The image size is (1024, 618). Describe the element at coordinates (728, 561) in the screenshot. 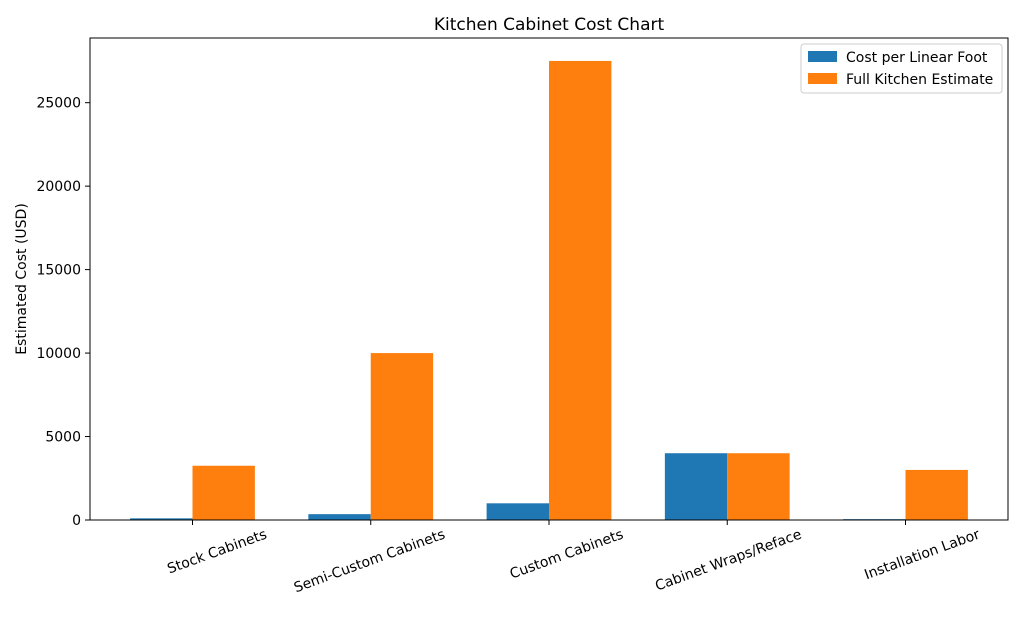

I see `x-tick-label-cabinet-wraps-reface: Cabinet Wraps/Reface` at that location.